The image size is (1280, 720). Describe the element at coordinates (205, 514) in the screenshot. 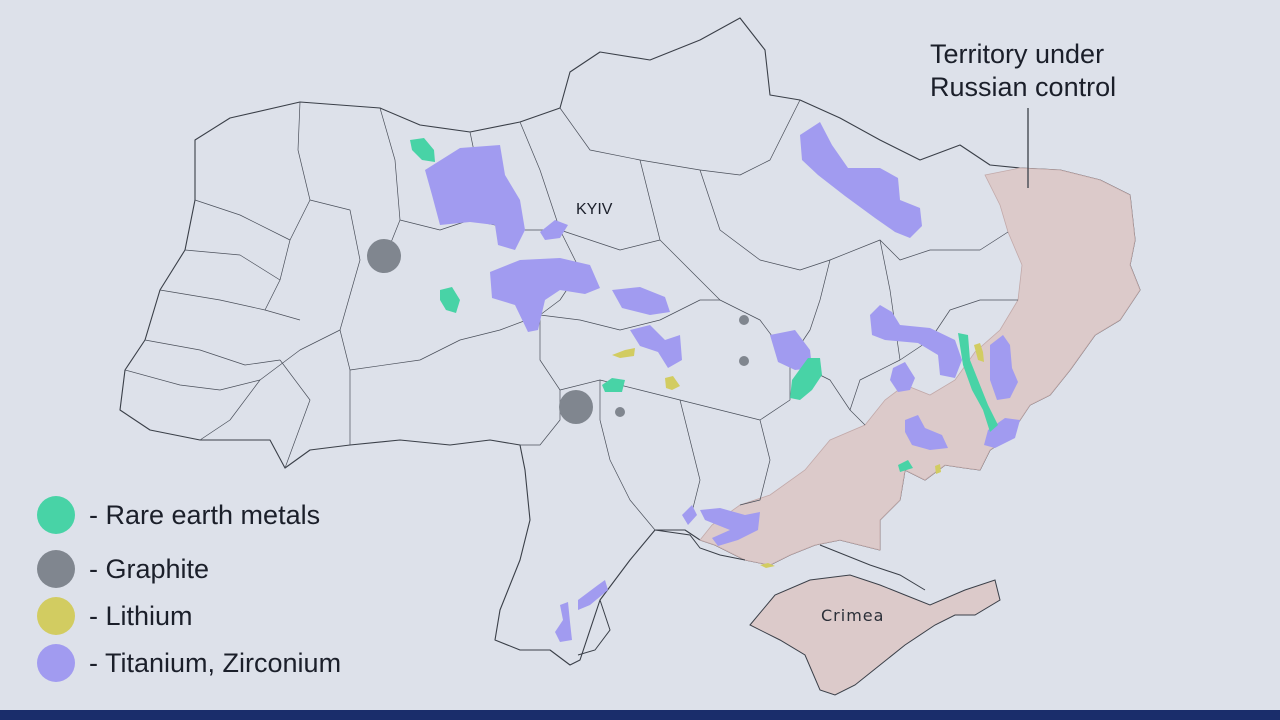

I see `legend-label: - Rare earth metals` at that location.